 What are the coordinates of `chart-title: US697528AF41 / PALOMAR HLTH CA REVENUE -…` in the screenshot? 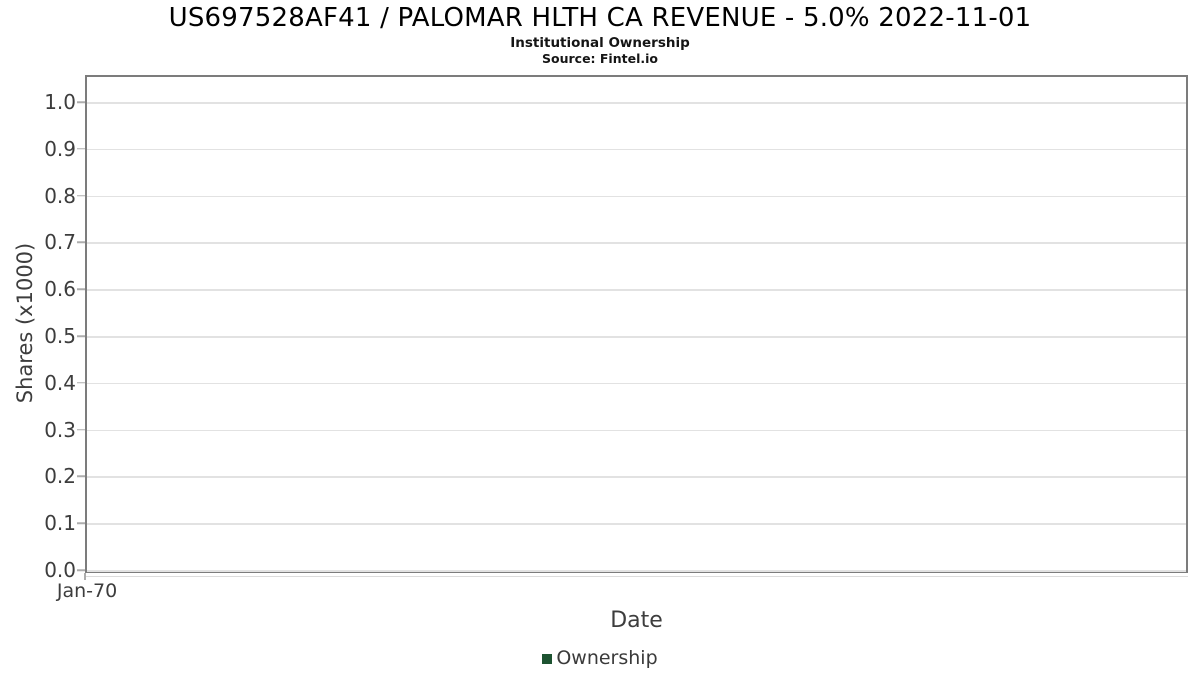 It's located at (600, 18).